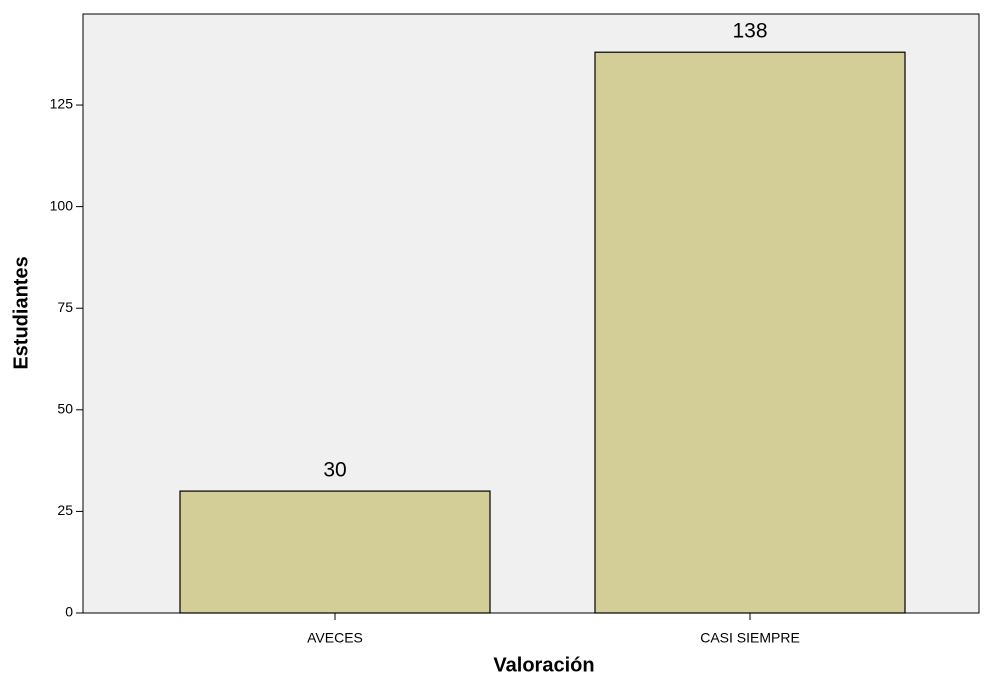 The image size is (989, 681). I want to click on y-tick-label: 0, so click(69, 612).